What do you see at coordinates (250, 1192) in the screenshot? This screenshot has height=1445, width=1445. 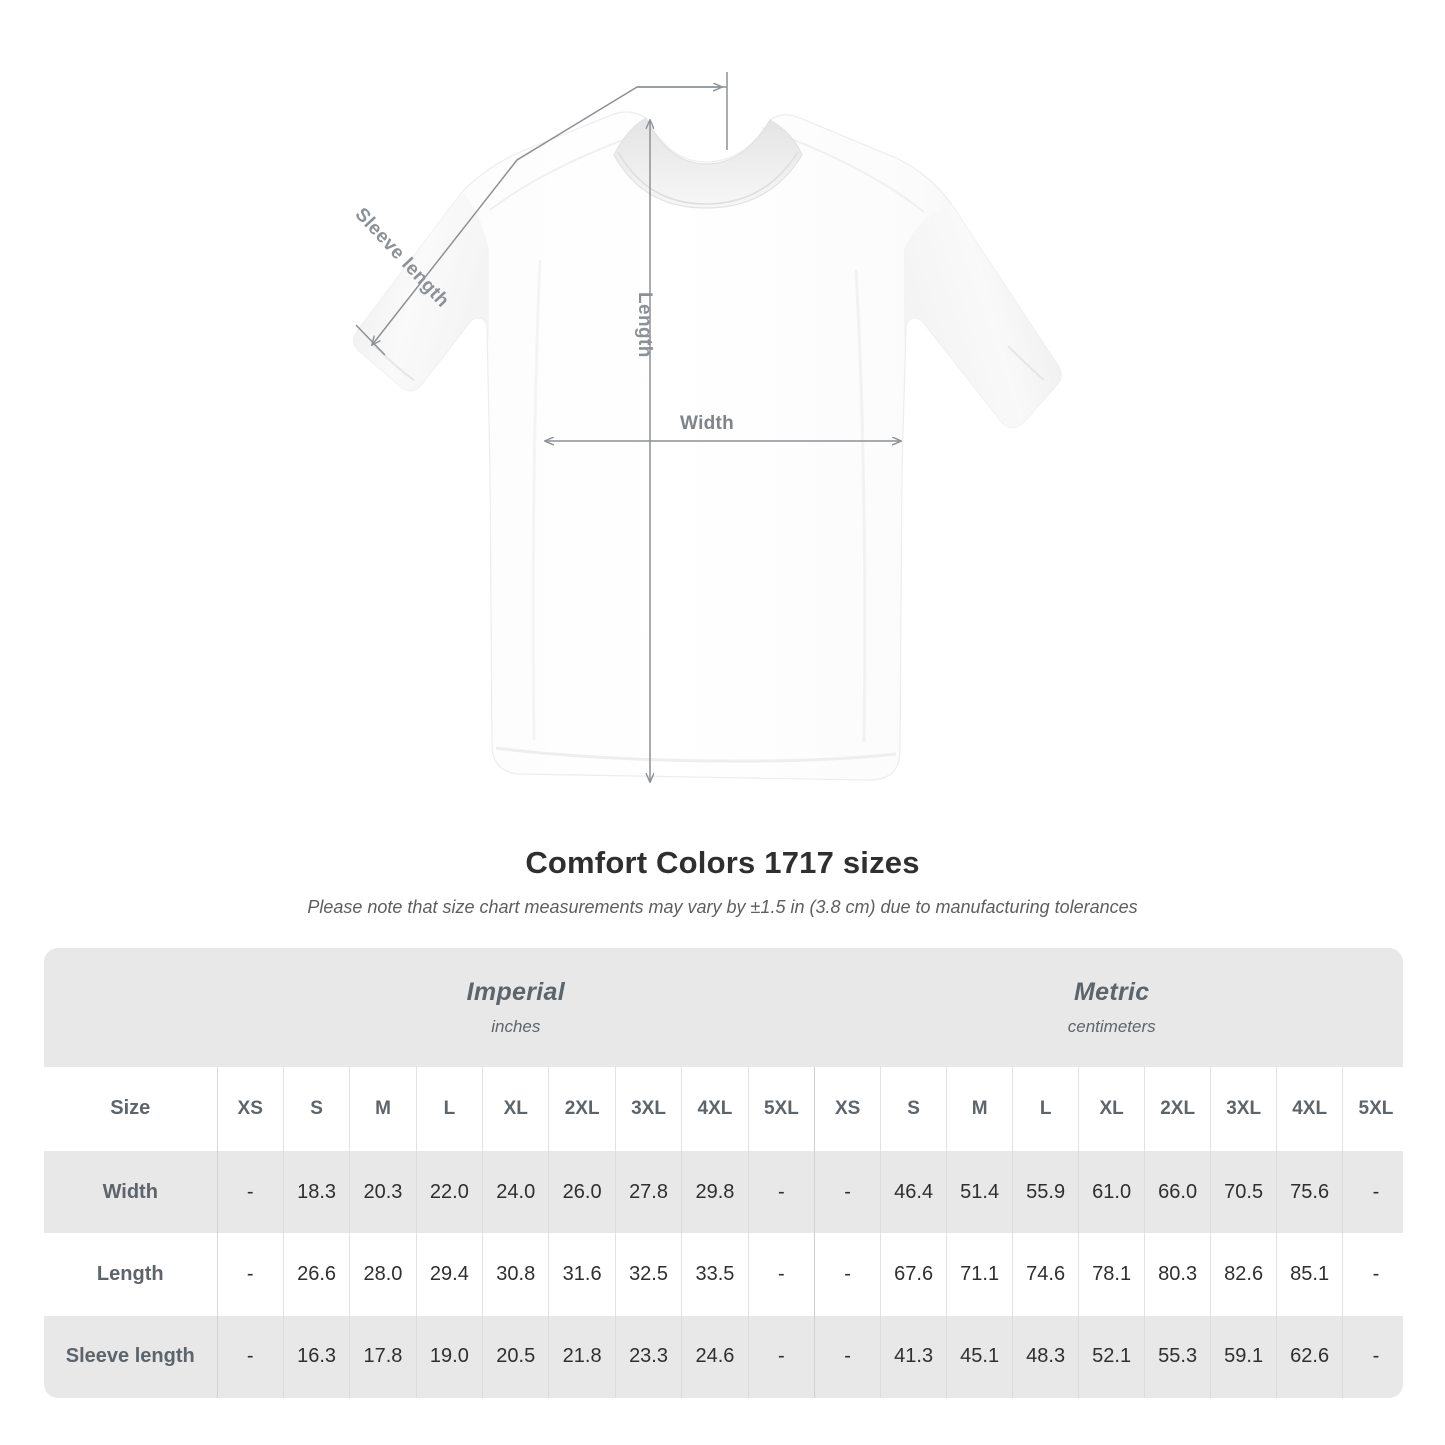 I see `cell-width-imperial-xs: -` at bounding box center [250, 1192].